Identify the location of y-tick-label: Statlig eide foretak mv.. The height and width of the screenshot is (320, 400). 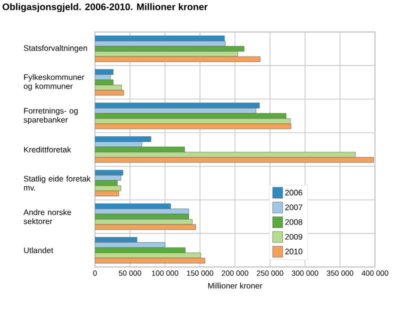
(57, 183).